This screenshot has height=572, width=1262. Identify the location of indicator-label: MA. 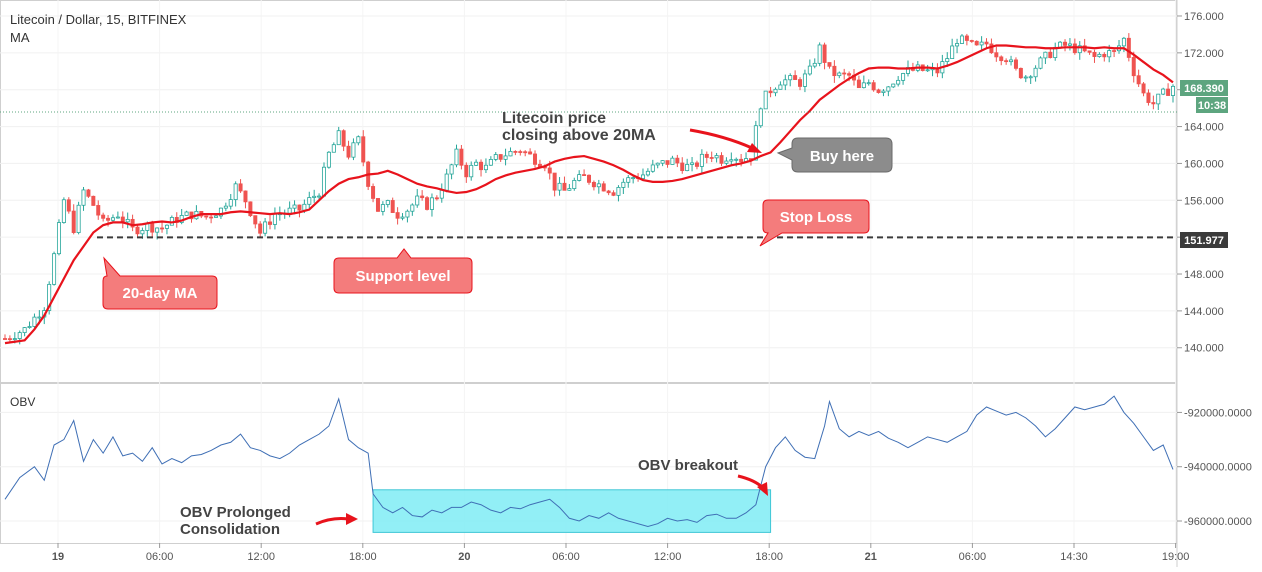
(20, 37).